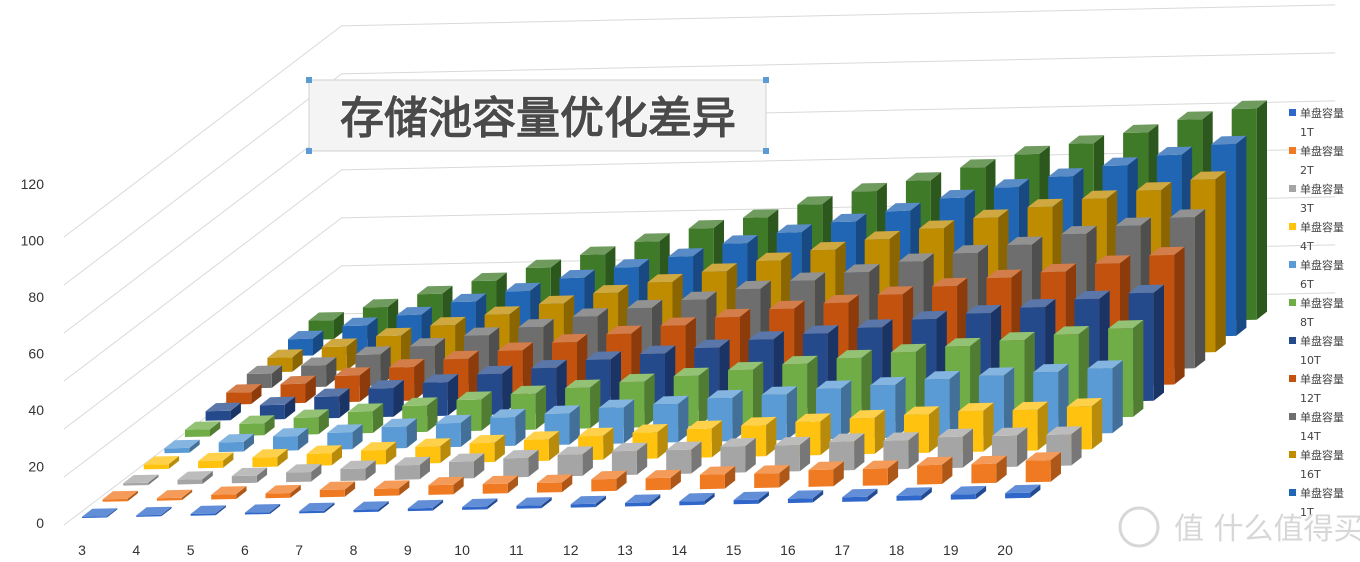 The image size is (1360, 562). I want to click on y-tick-label: 100, so click(33, 241).